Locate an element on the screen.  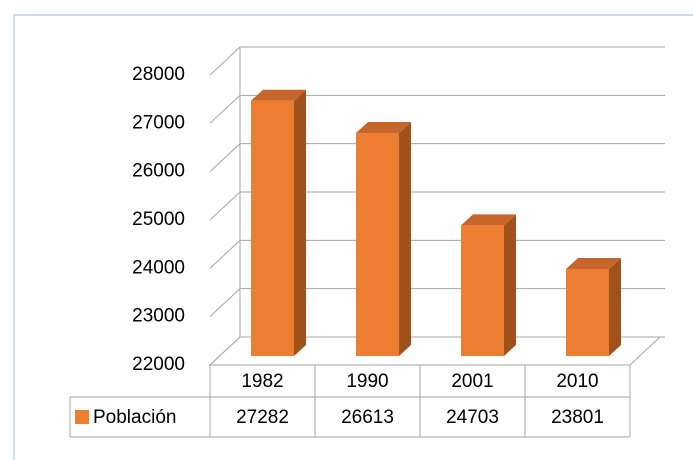
y-tick-label: 27000 is located at coordinates (158, 122).